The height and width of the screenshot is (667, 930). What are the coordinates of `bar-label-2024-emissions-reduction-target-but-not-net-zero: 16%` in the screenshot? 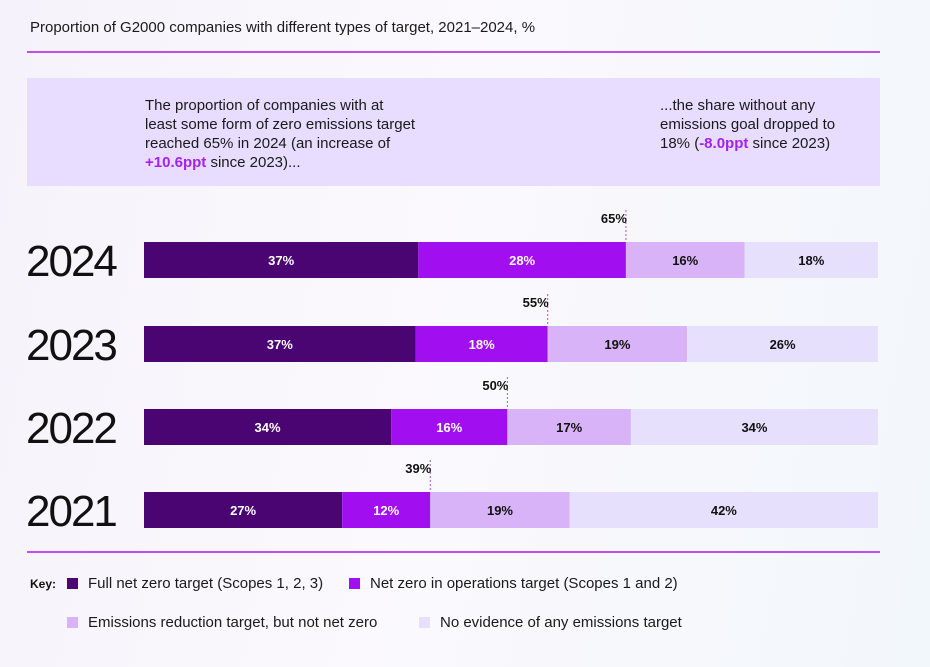 It's located at (685, 260).